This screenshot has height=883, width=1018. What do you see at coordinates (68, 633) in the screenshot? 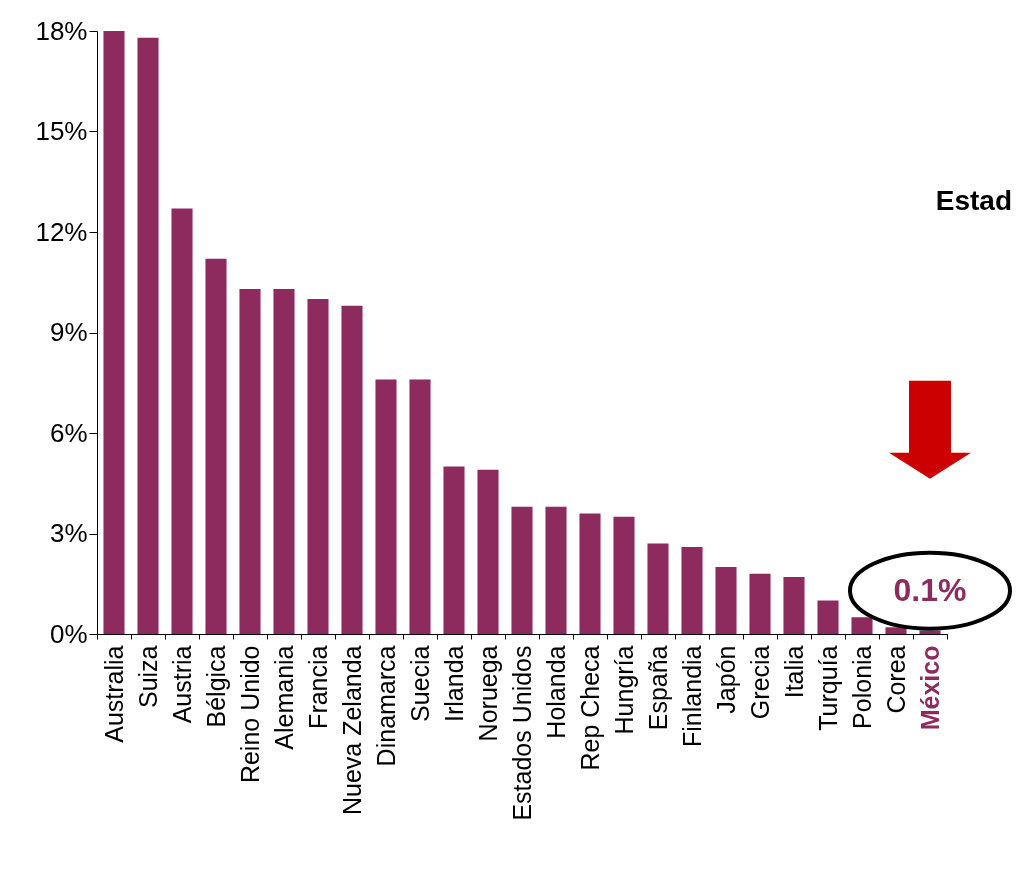
I see `y-tick-label: 0%` at bounding box center [68, 633].